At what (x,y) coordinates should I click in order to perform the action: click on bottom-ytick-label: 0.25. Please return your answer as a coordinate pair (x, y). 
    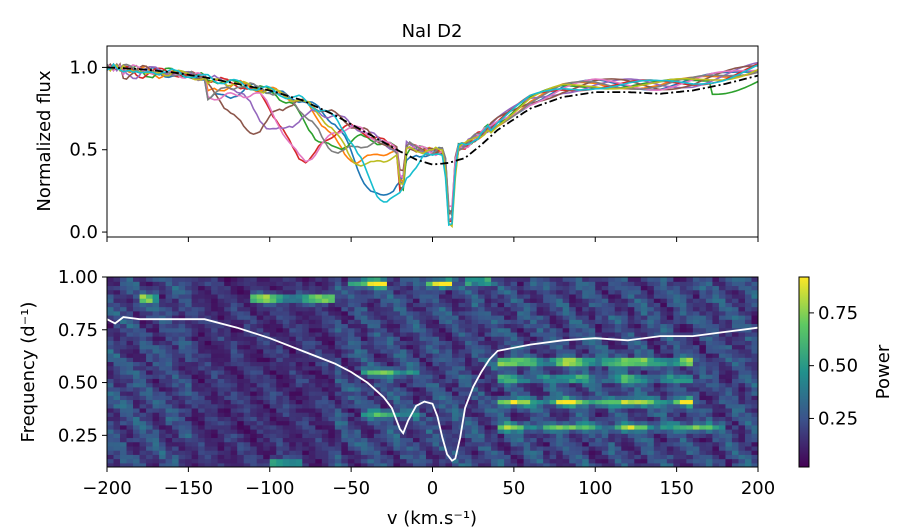
    Looking at the image, I should click on (78, 435).